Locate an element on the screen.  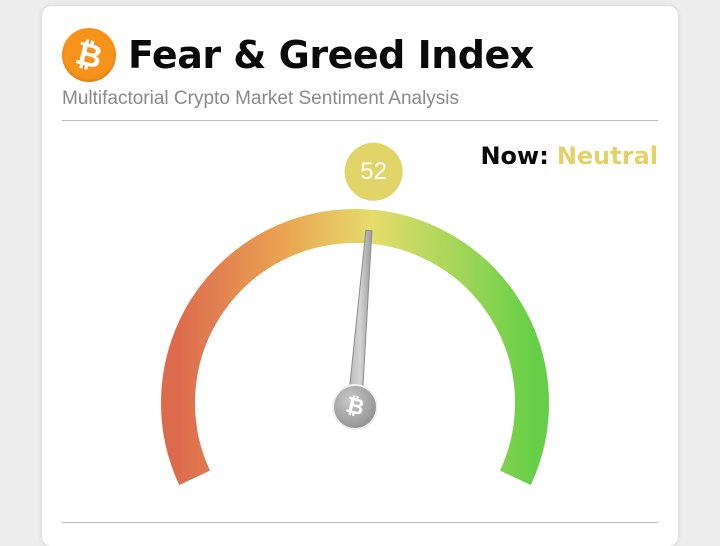
footer-divider is located at coordinates (360, 522).